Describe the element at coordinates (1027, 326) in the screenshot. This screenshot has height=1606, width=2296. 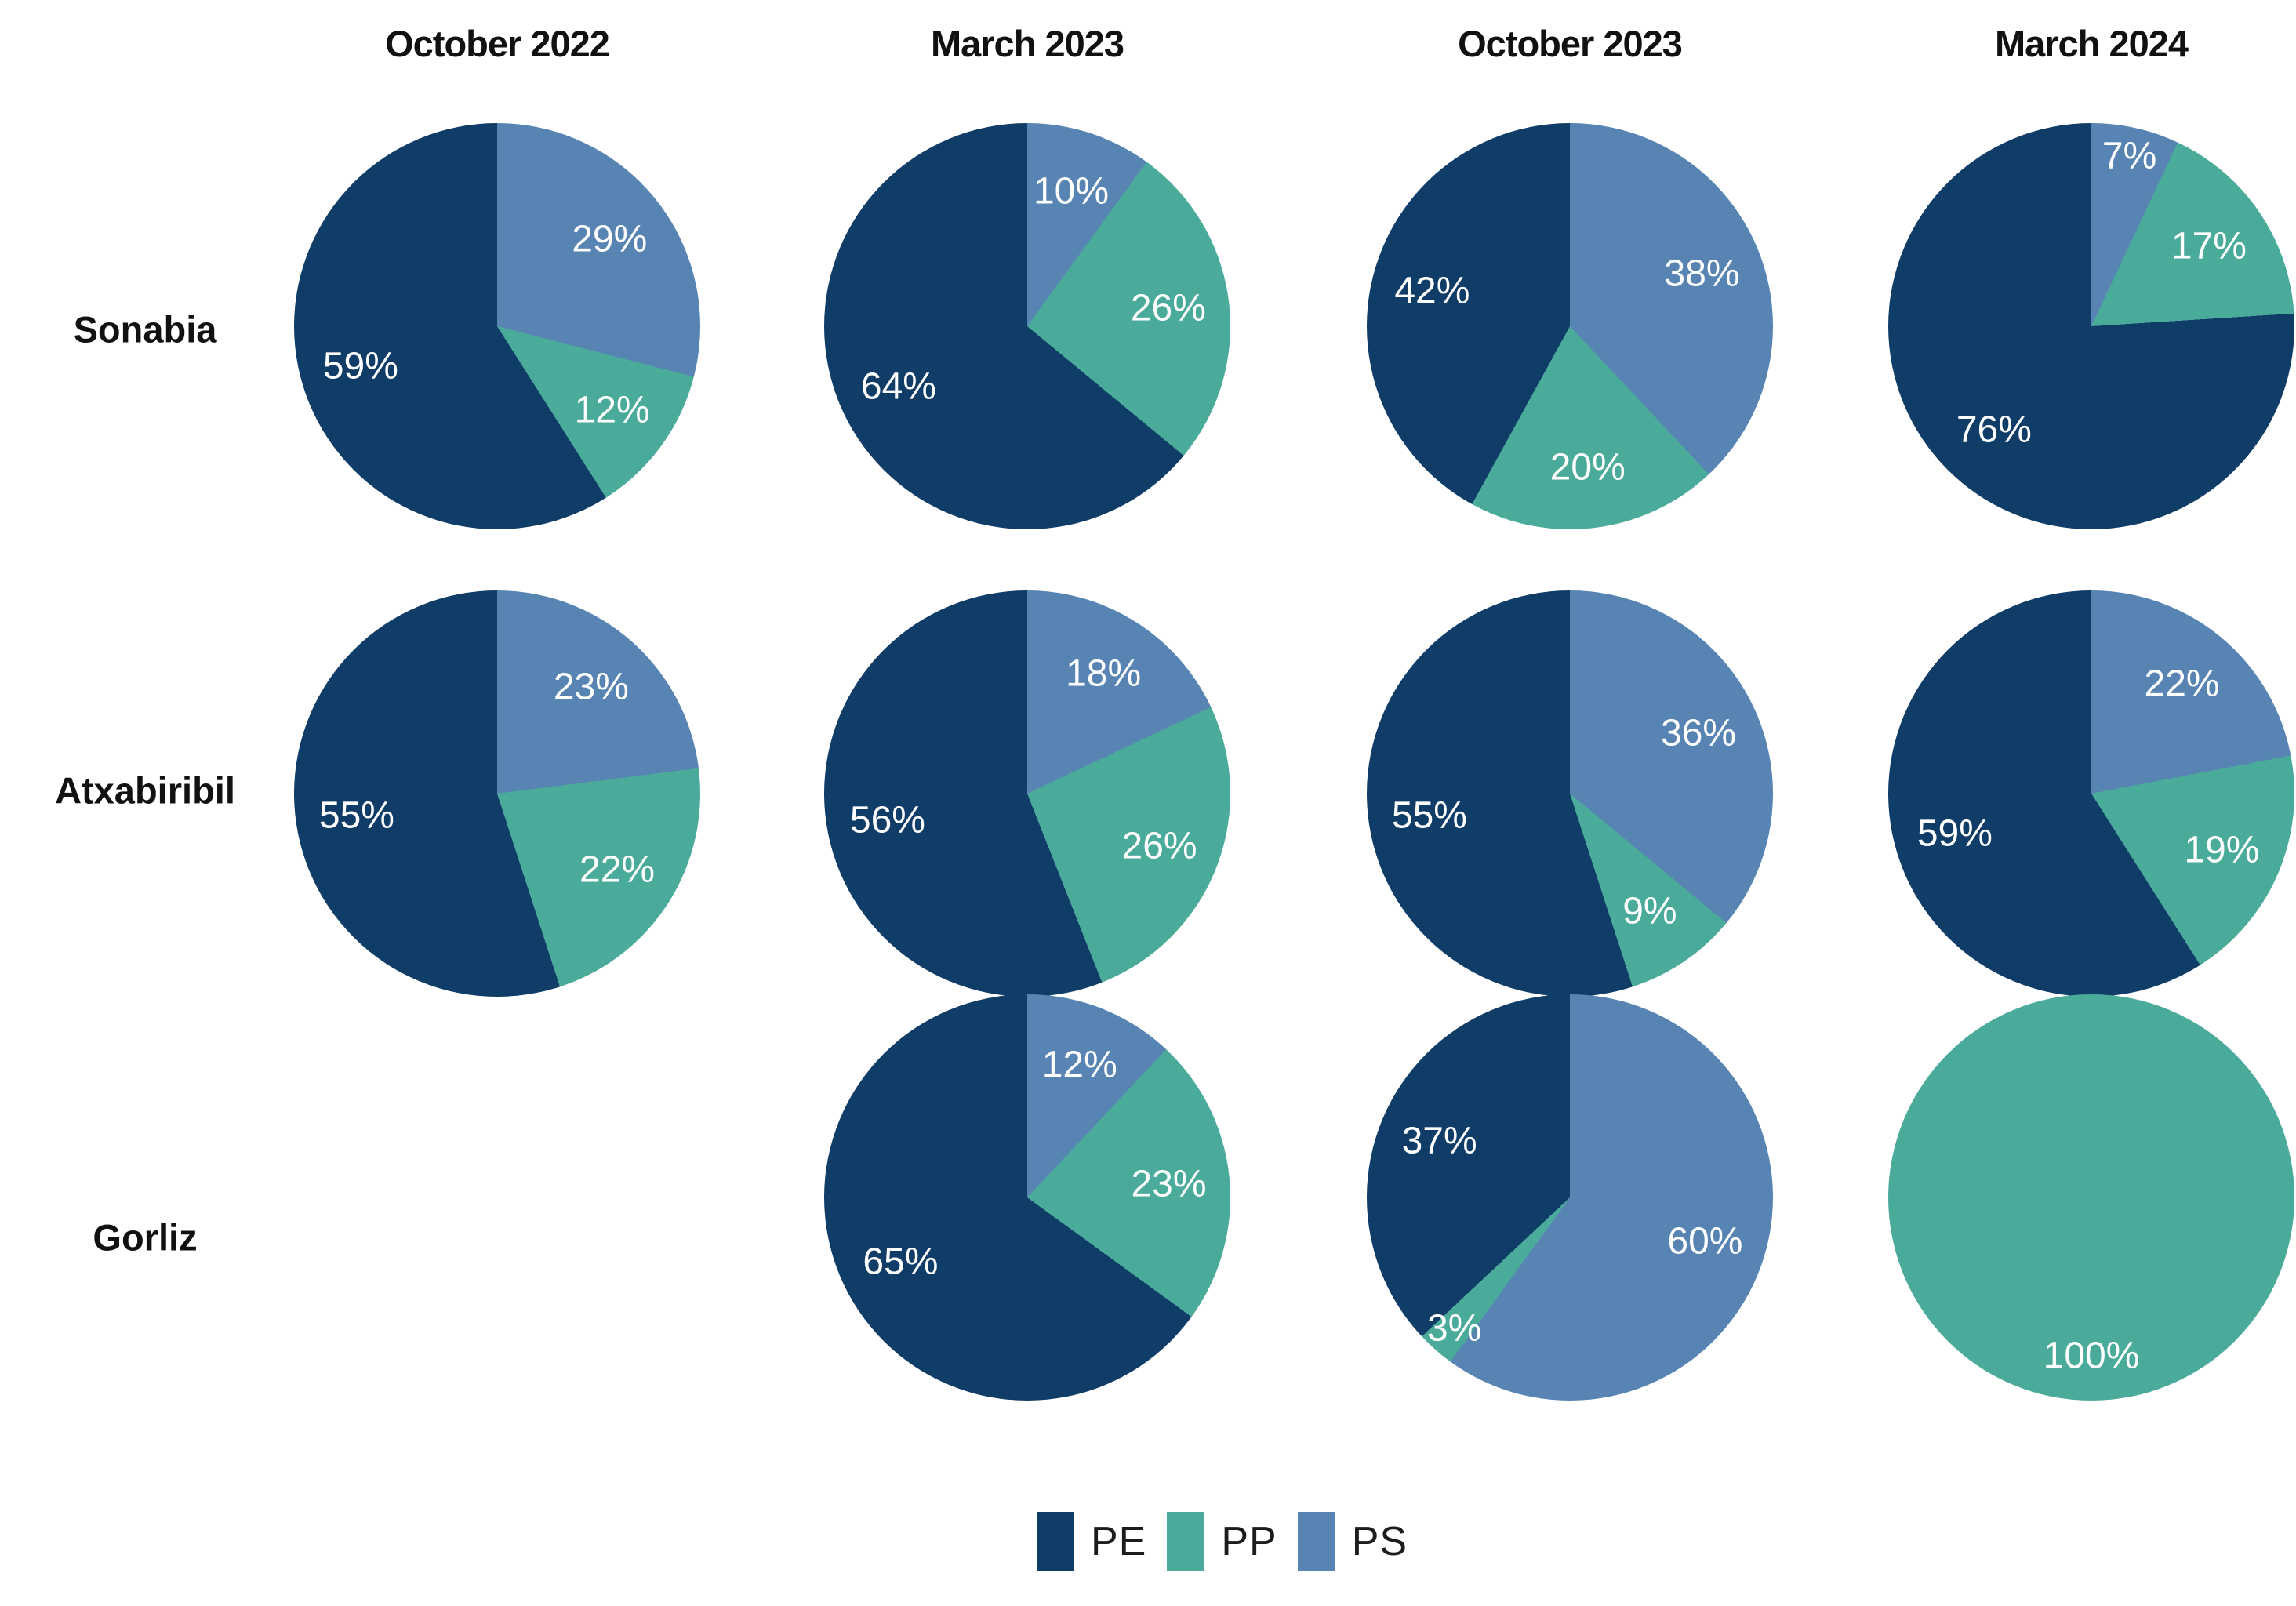
I see `pie-sonabia-march-2023: 10% 26% 64%` at that location.